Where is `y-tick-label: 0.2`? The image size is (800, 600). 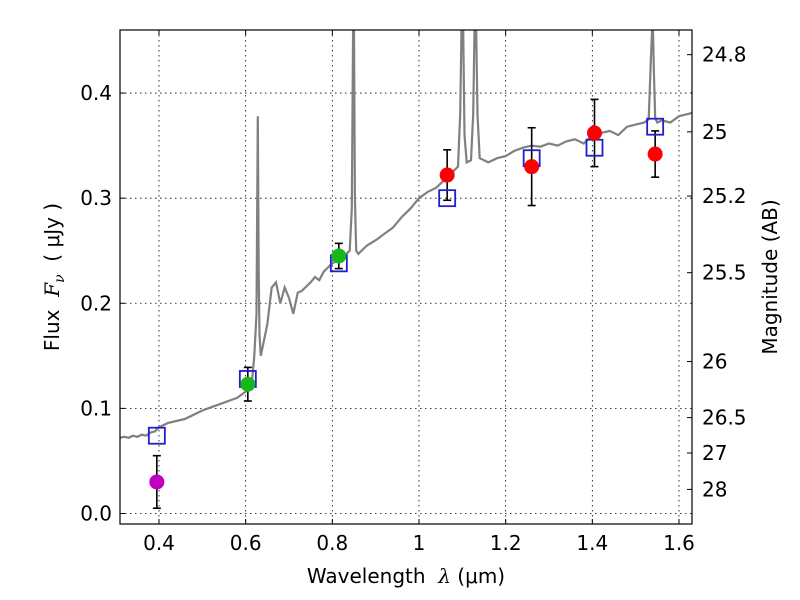
y-tick-label: 0.2 is located at coordinates (96, 303).